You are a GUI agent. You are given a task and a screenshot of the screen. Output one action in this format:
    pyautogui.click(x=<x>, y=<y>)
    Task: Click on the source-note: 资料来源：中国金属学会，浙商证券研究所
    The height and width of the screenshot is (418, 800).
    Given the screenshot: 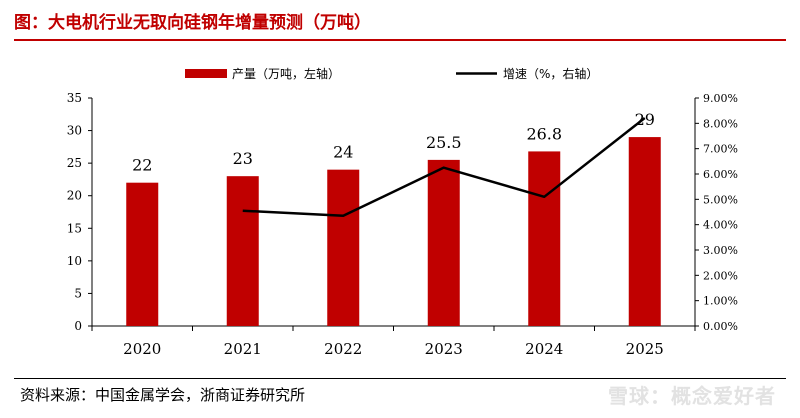 What is the action you would take?
    pyautogui.click(x=163, y=395)
    